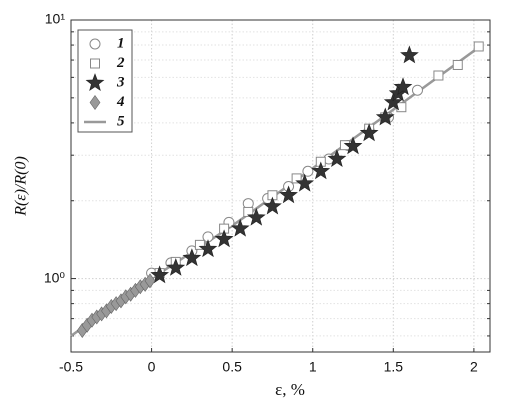 This screenshot has height=409, width=510. I want to click on x-axis-label: ε, %, so click(290, 389).